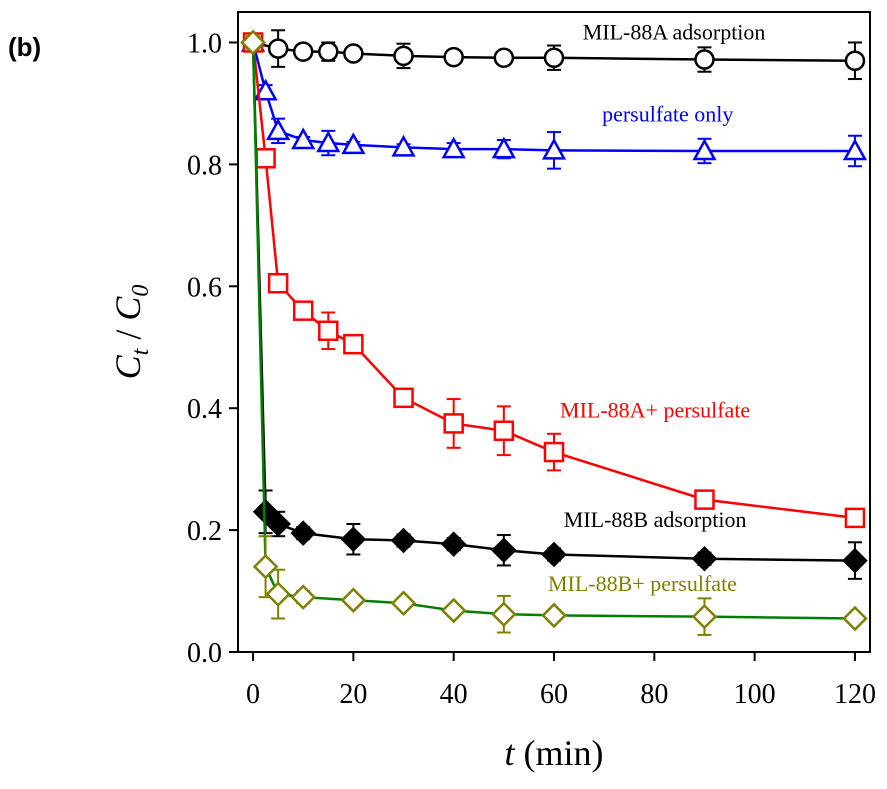 This screenshot has height=789, width=887. I want to click on x-axis: 0 20 40 60 80 100 120, so click(561, 681).